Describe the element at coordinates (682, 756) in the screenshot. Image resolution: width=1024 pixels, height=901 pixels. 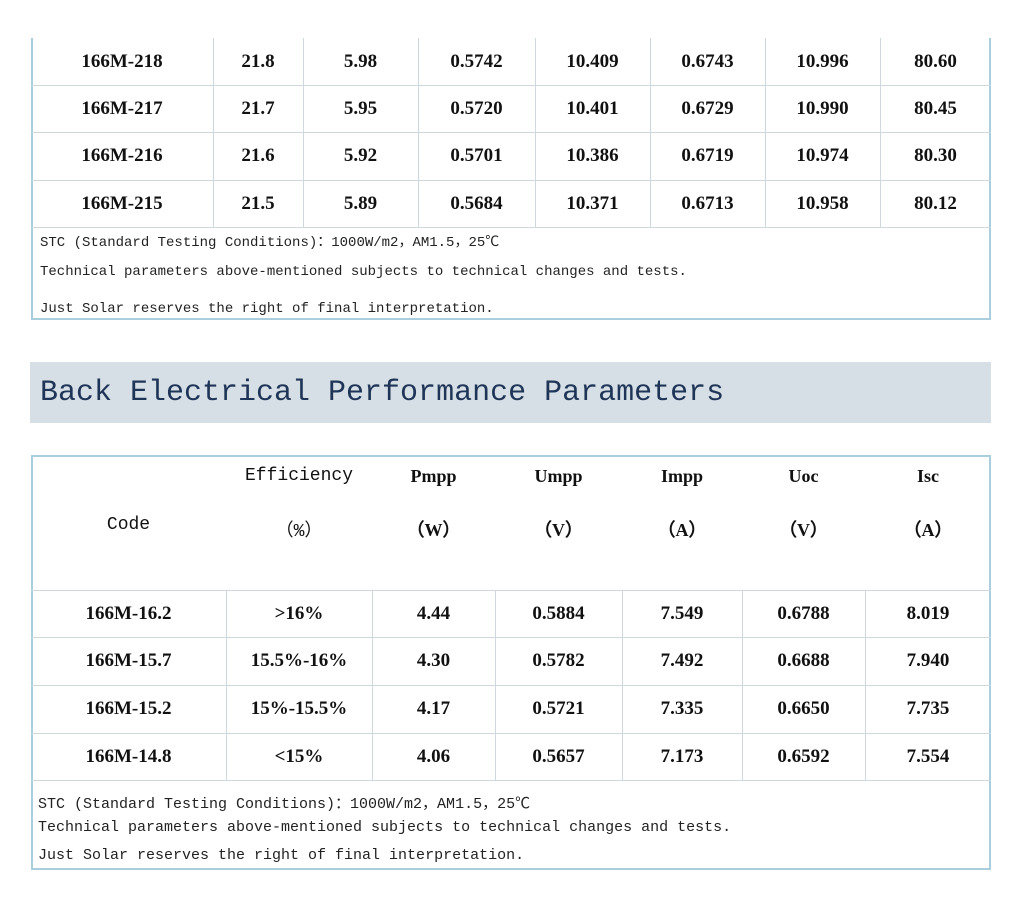
I see `table-cell: 7.173` at that location.